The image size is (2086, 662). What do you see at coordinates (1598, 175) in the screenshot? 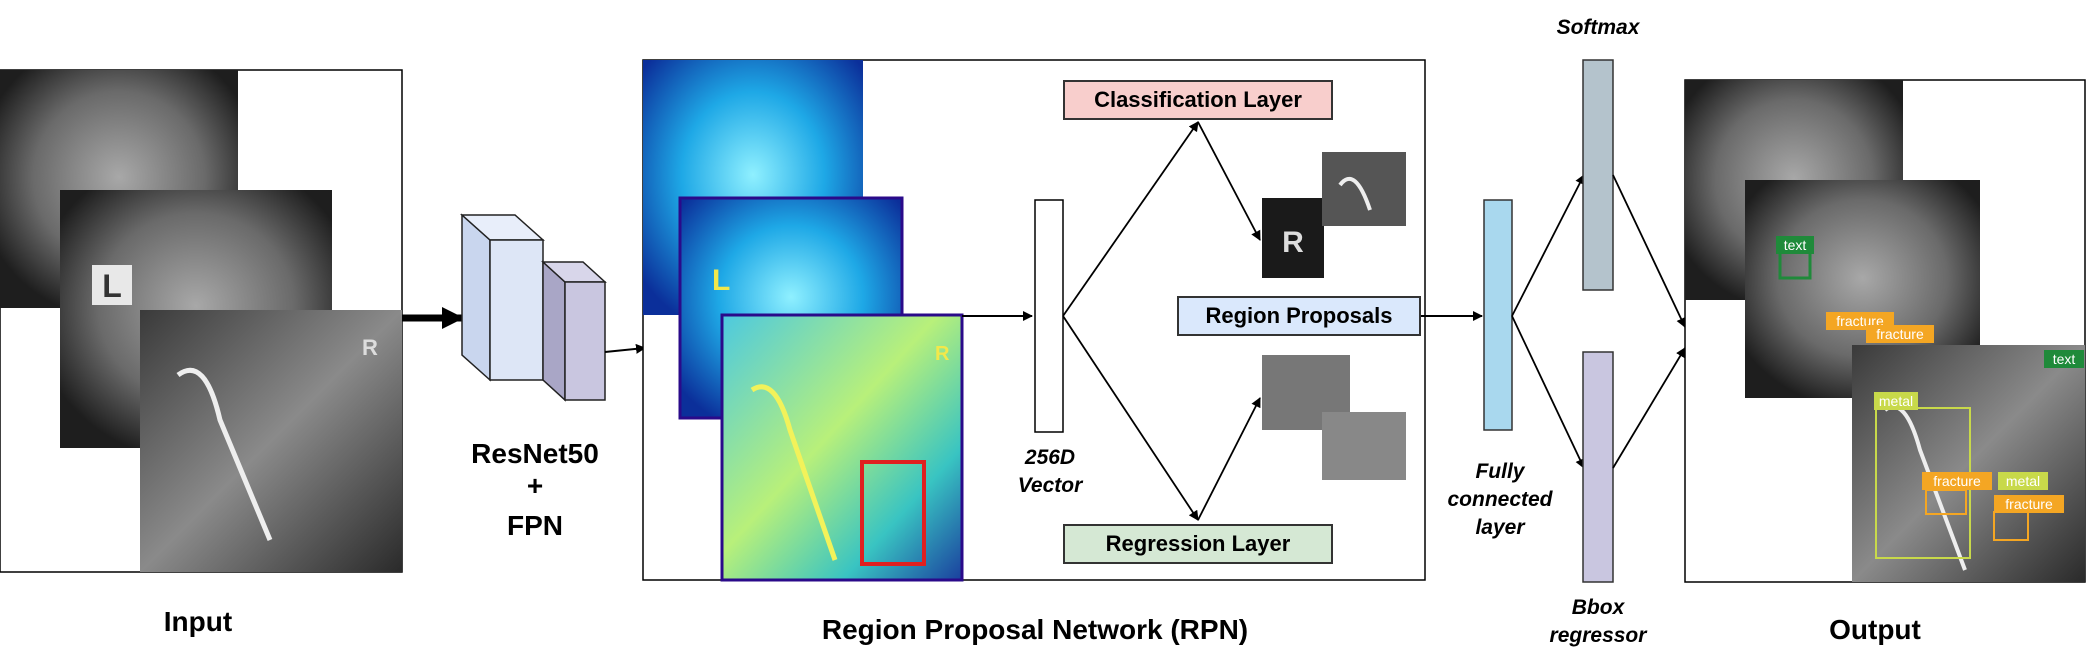
I see `softmax-bar` at bounding box center [1598, 175].